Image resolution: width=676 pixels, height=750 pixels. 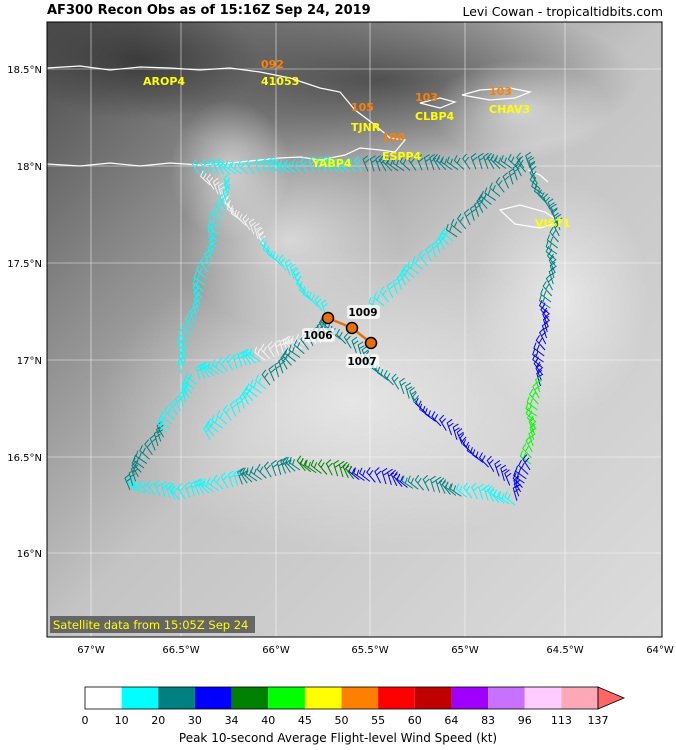 What do you see at coordinates (29, 167) in the screenshot?
I see `lat-tick: 18°N` at bounding box center [29, 167].